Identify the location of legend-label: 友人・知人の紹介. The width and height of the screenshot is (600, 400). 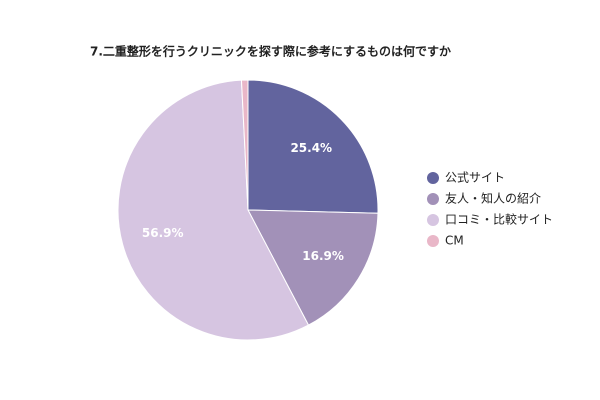
(493, 199).